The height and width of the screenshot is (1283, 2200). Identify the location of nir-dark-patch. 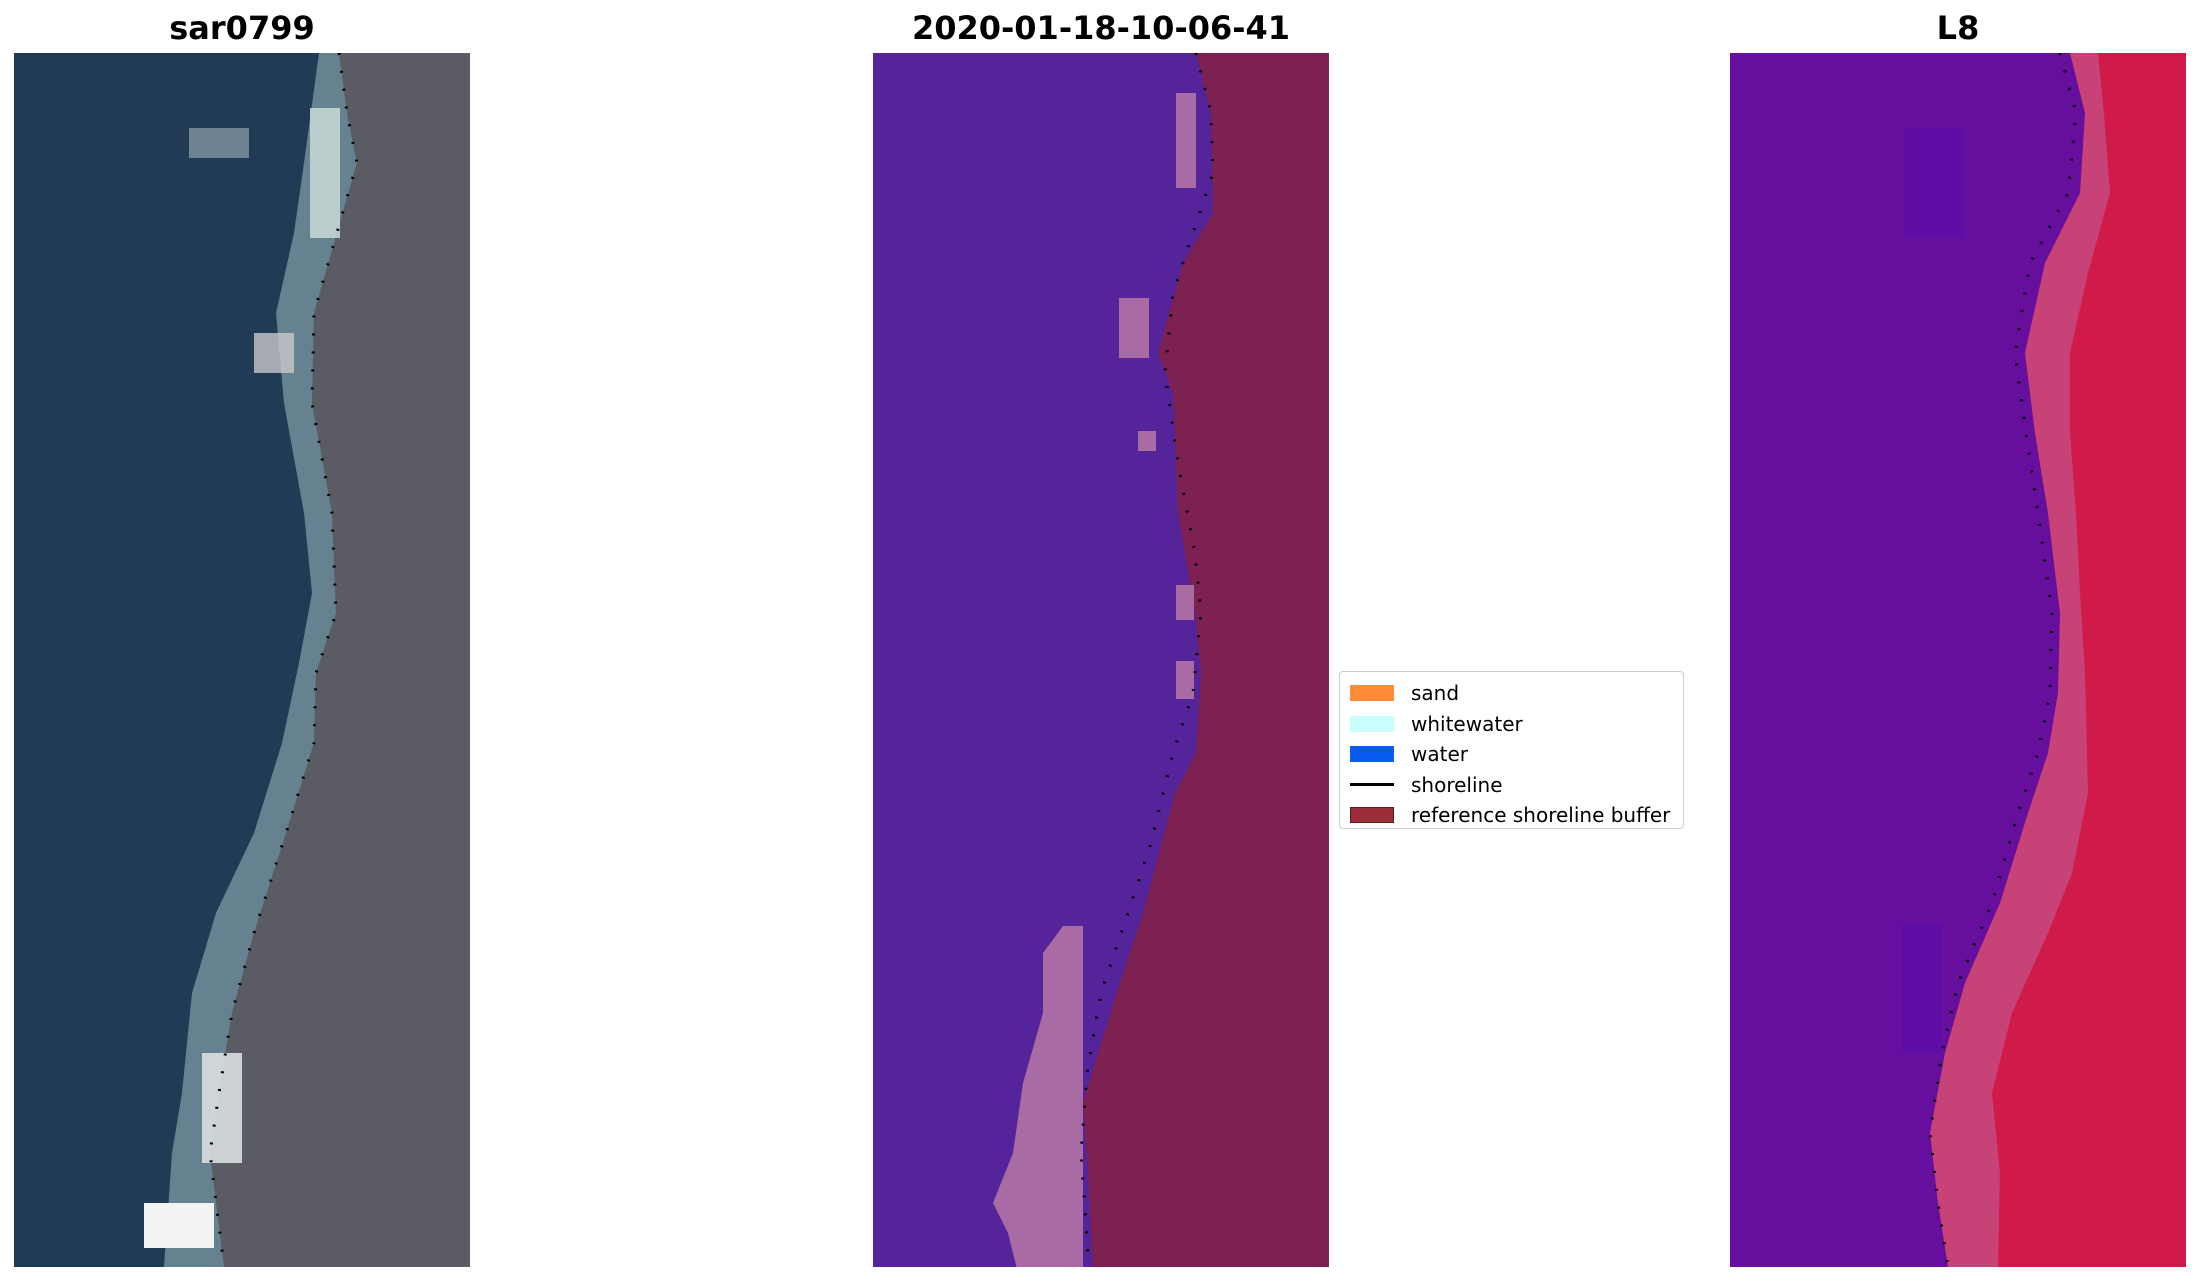
(1935, 183).